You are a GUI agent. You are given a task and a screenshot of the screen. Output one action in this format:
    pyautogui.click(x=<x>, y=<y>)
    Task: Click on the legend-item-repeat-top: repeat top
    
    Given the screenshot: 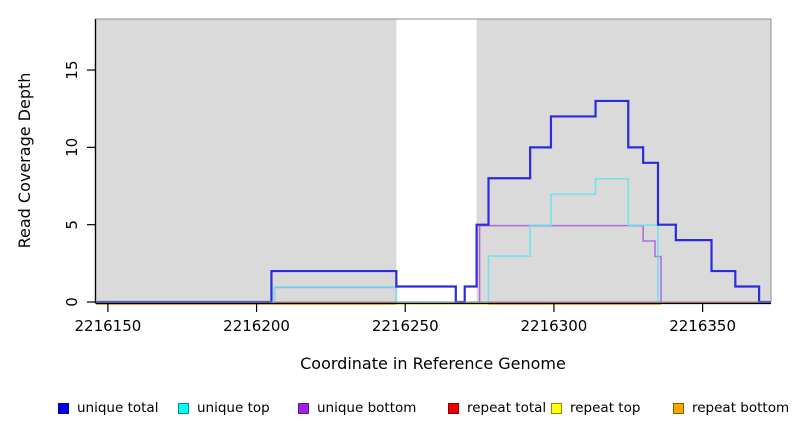 What is the action you would take?
    pyautogui.click(x=595, y=408)
    